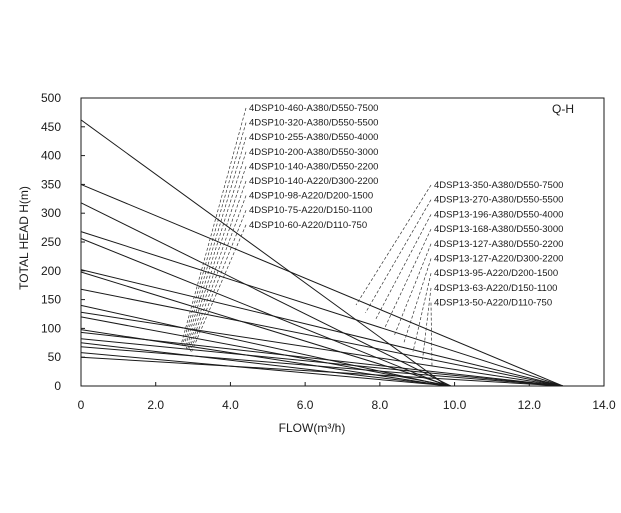 Image resolution: width=621 pixels, height=513 pixels. What do you see at coordinates (51, 98) in the screenshot?
I see `y-tick-label: 500` at bounding box center [51, 98].